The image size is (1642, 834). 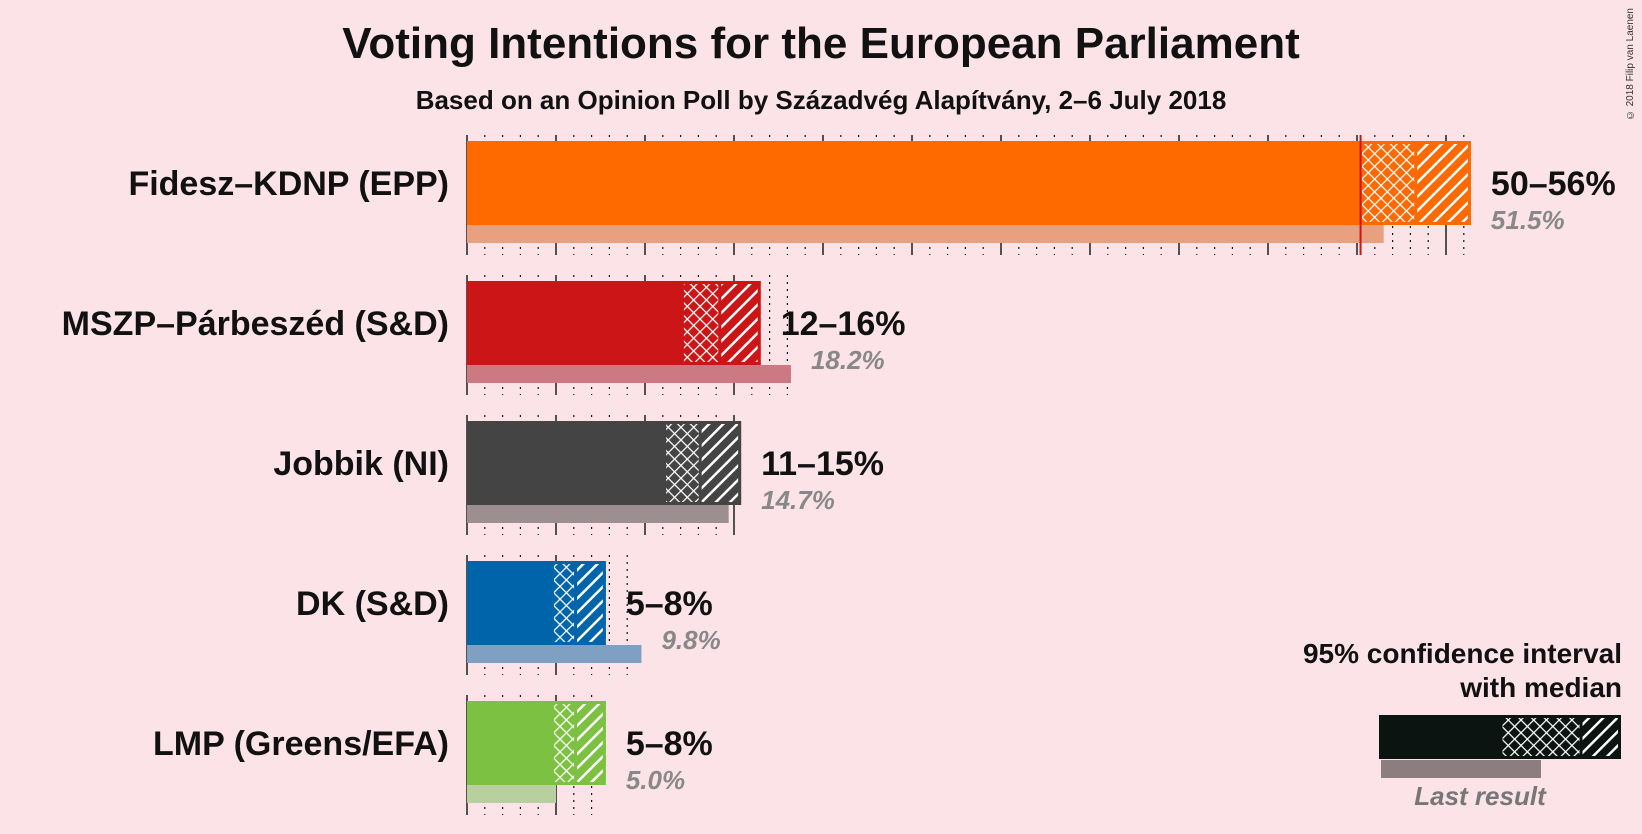 I want to click on party-label: DK (S&D), so click(x=372, y=604).